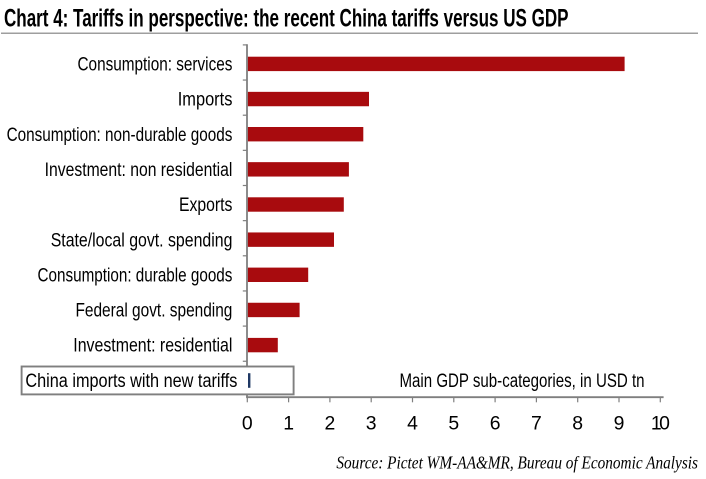 The image size is (706, 479). Describe the element at coordinates (577, 424) in the screenshot. I see `svg-text: 8` at that location.